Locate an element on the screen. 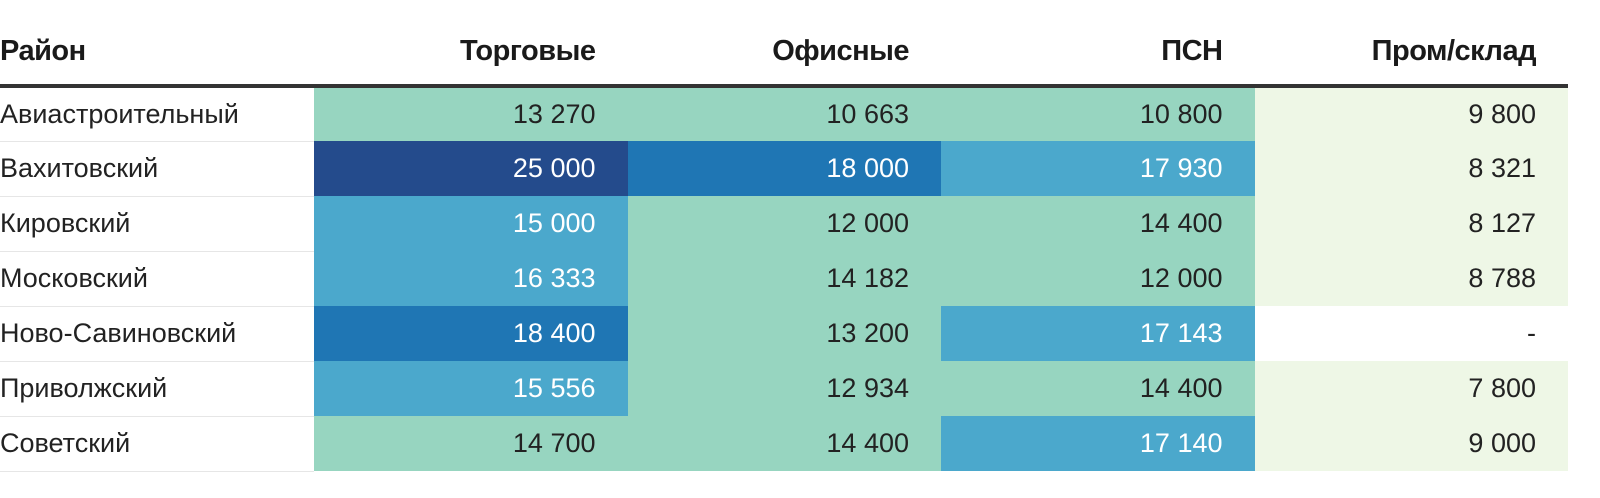 Image resolution: width=1600 pixels, height=498 pixels. table-row: Авиастроительный 13 270 10 663 10 800 9 800 is located at coordinates (784, 114).